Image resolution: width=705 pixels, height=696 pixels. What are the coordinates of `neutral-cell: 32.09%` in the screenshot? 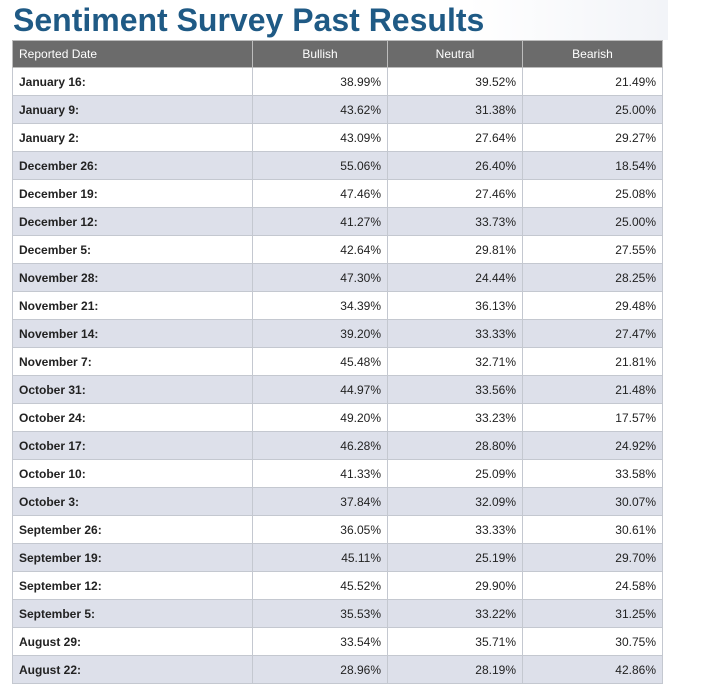 It's located at (455, 501).